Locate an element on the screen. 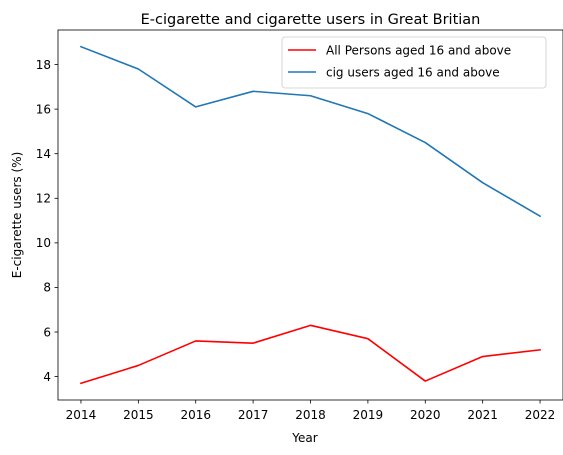 The height and width of the screenshot is (455, 563). x-tick-label: 2016 is located at coordinates (195, 415).